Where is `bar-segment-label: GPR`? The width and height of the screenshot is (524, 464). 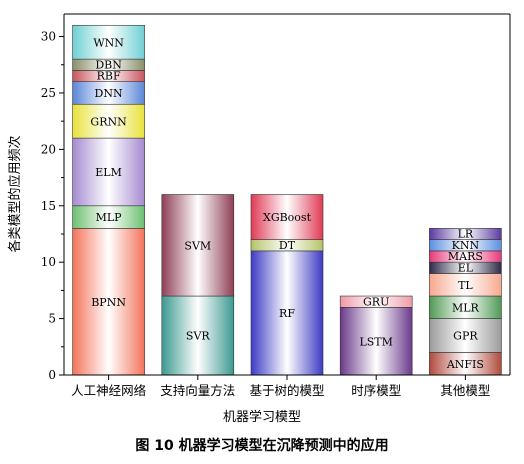
bar-segment-label: GPR is located at coordinates (465, 336).